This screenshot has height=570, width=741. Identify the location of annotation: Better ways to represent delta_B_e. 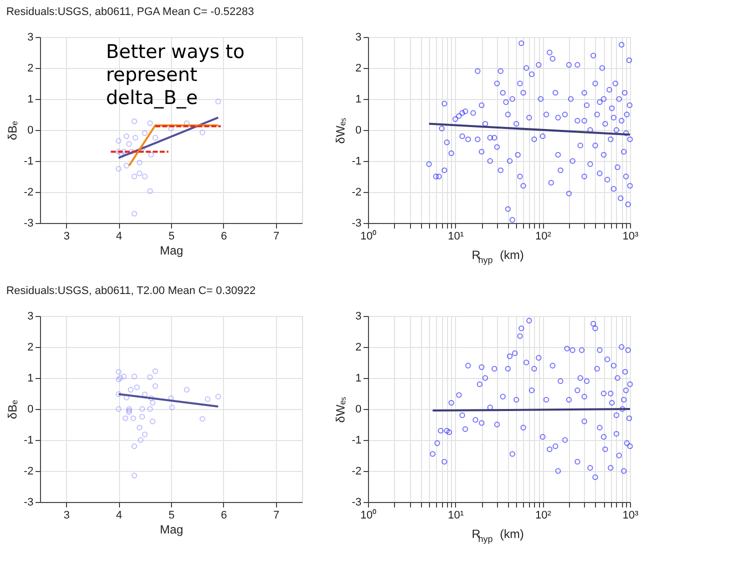
(175, 75).